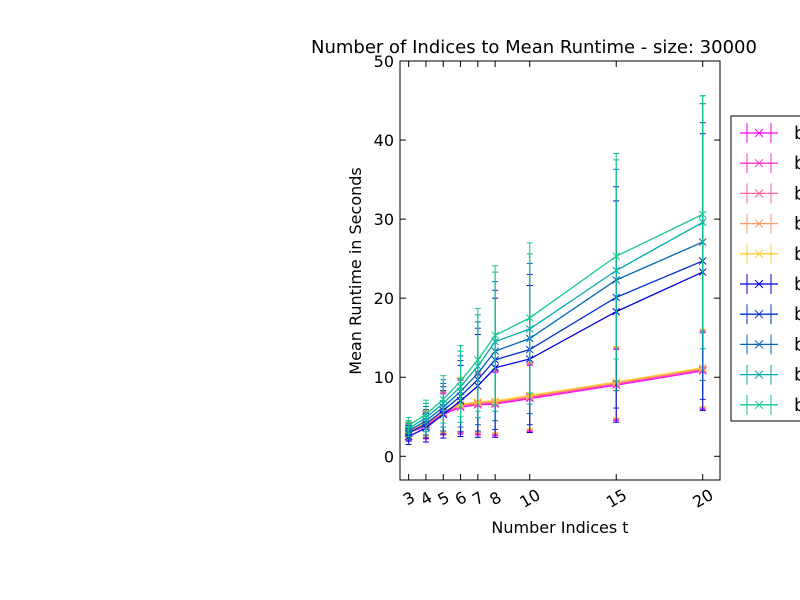 This screenshot has width=800, height=600. What do you see at coordinates (529, 498) in the screenshot?
I see `x-tick-label: 10` at bounding box center [529, 498].